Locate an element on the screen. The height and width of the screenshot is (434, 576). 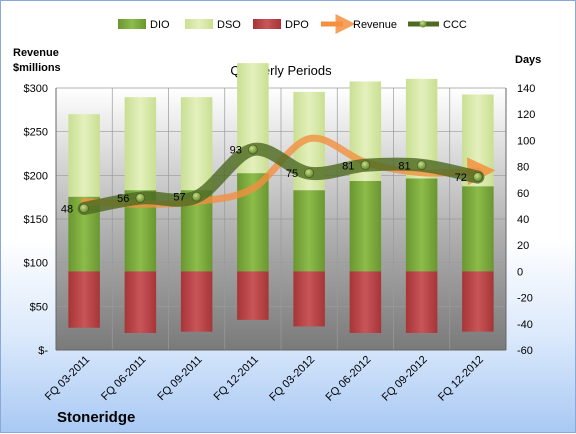
legend-ccc-dot is located at coordinates (423, 24).